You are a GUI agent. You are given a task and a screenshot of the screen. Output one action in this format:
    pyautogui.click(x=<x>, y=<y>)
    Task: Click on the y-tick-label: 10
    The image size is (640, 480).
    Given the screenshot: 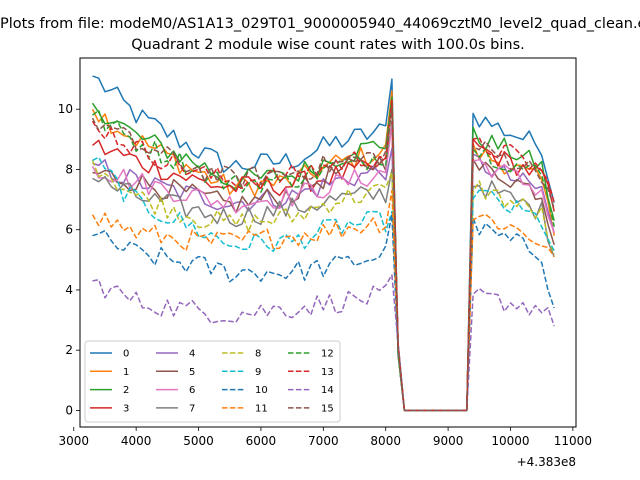 What is the action you would take?
    pyautogui.click(x=65, y=109)
    